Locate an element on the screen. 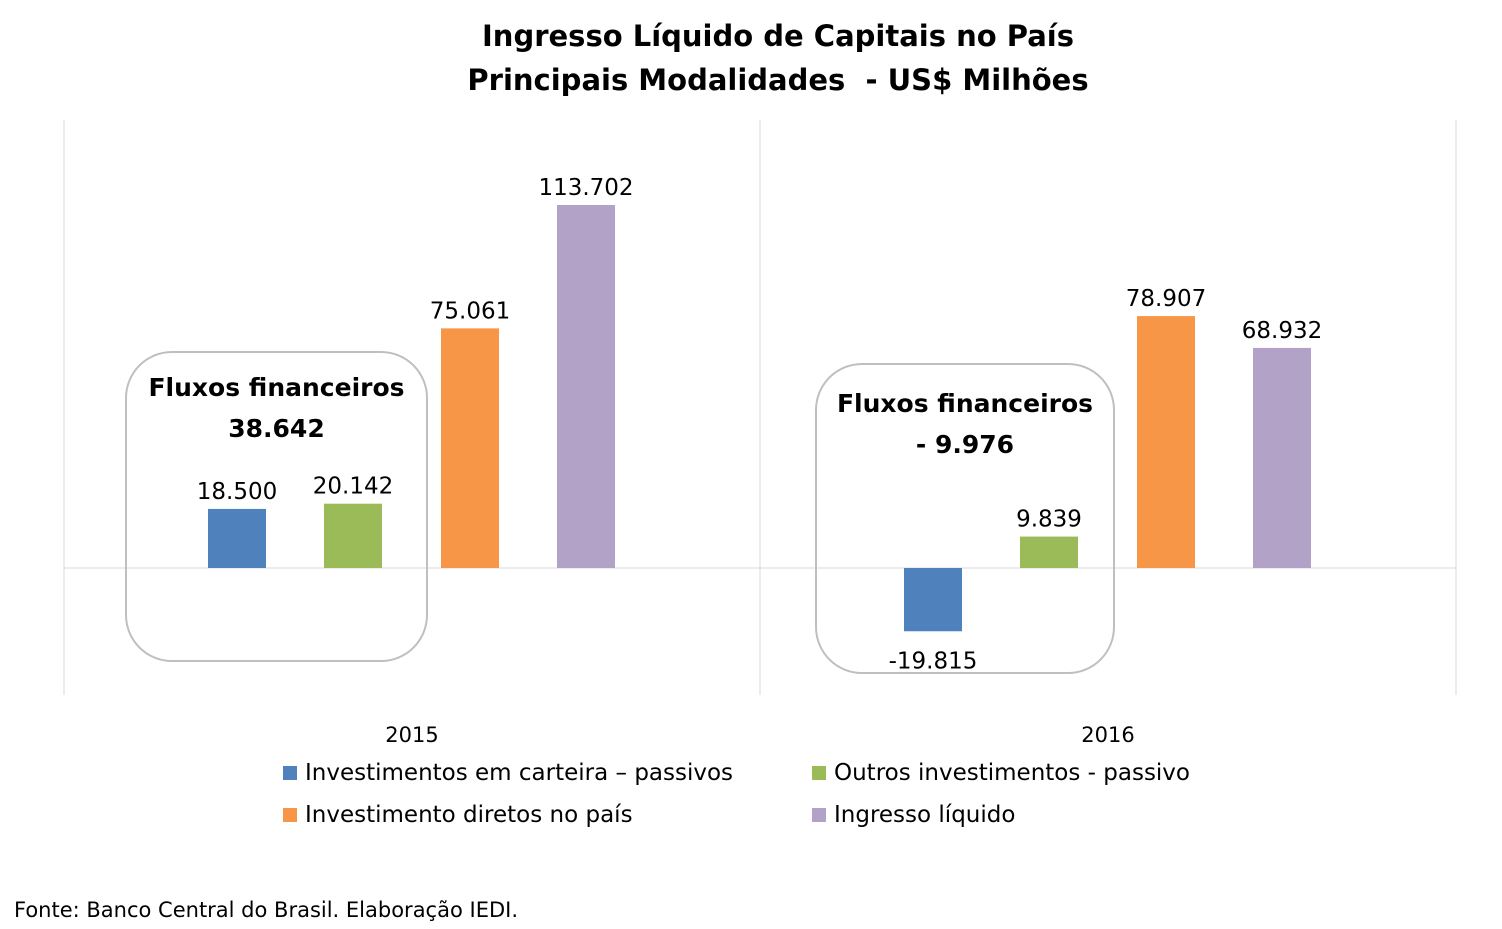  annotation-value-2016: - 9.976 is located at coordinates (965, 444).